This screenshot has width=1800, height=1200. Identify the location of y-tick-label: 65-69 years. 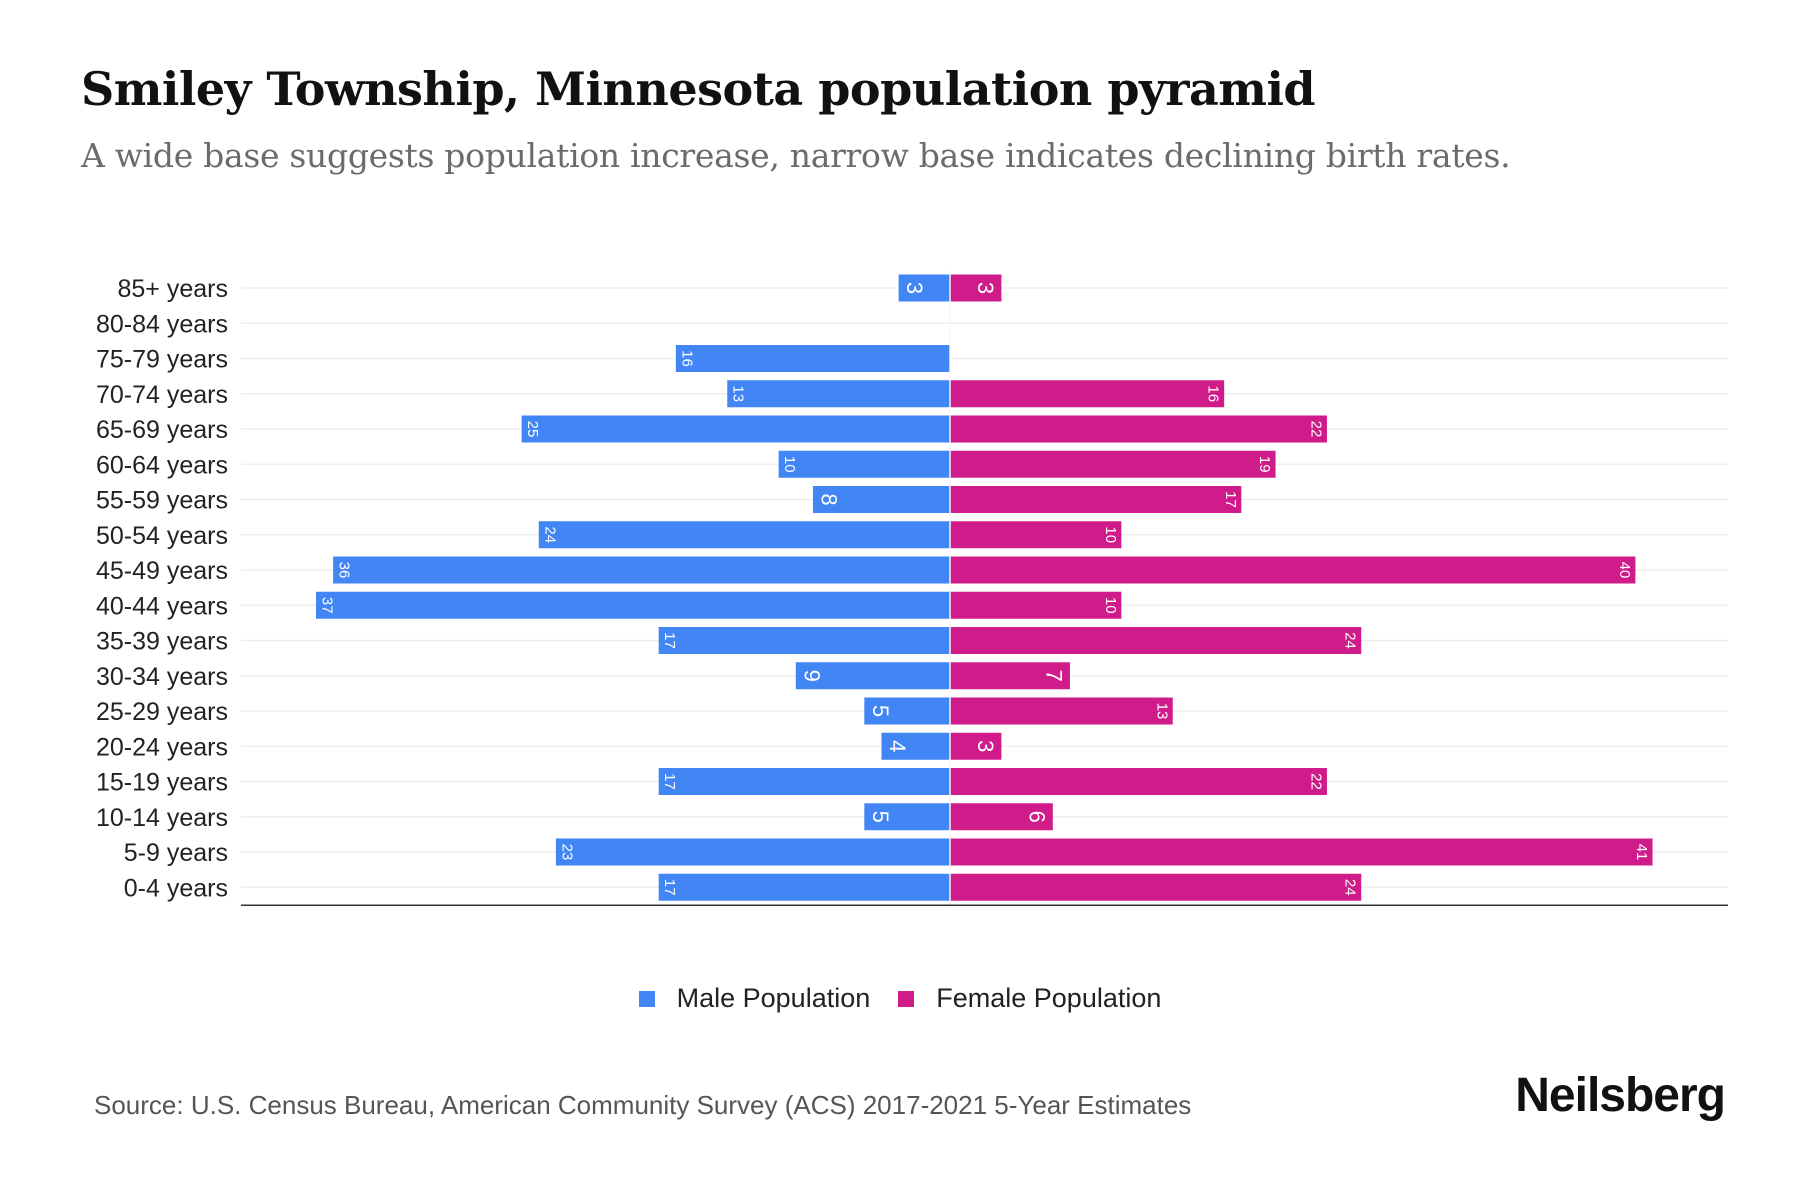
(162, 430).